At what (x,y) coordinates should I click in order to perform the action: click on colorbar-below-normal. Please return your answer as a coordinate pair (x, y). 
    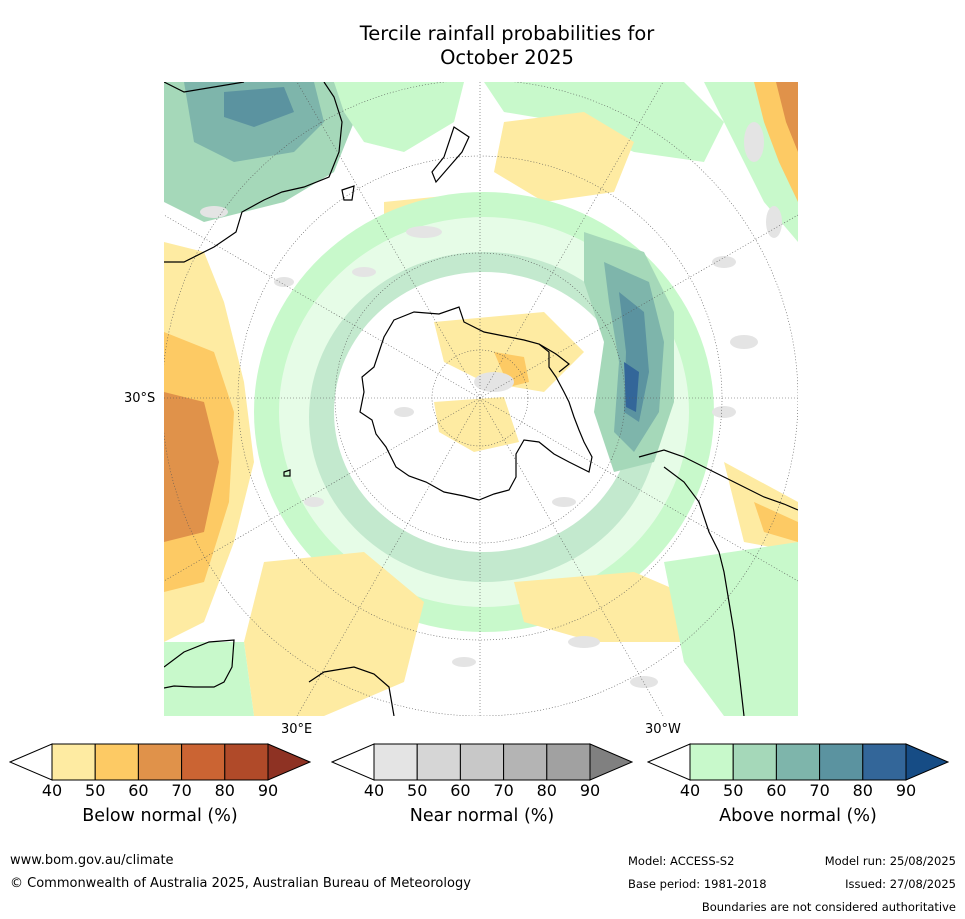
    Looking at the image, I should click on (160, 762).